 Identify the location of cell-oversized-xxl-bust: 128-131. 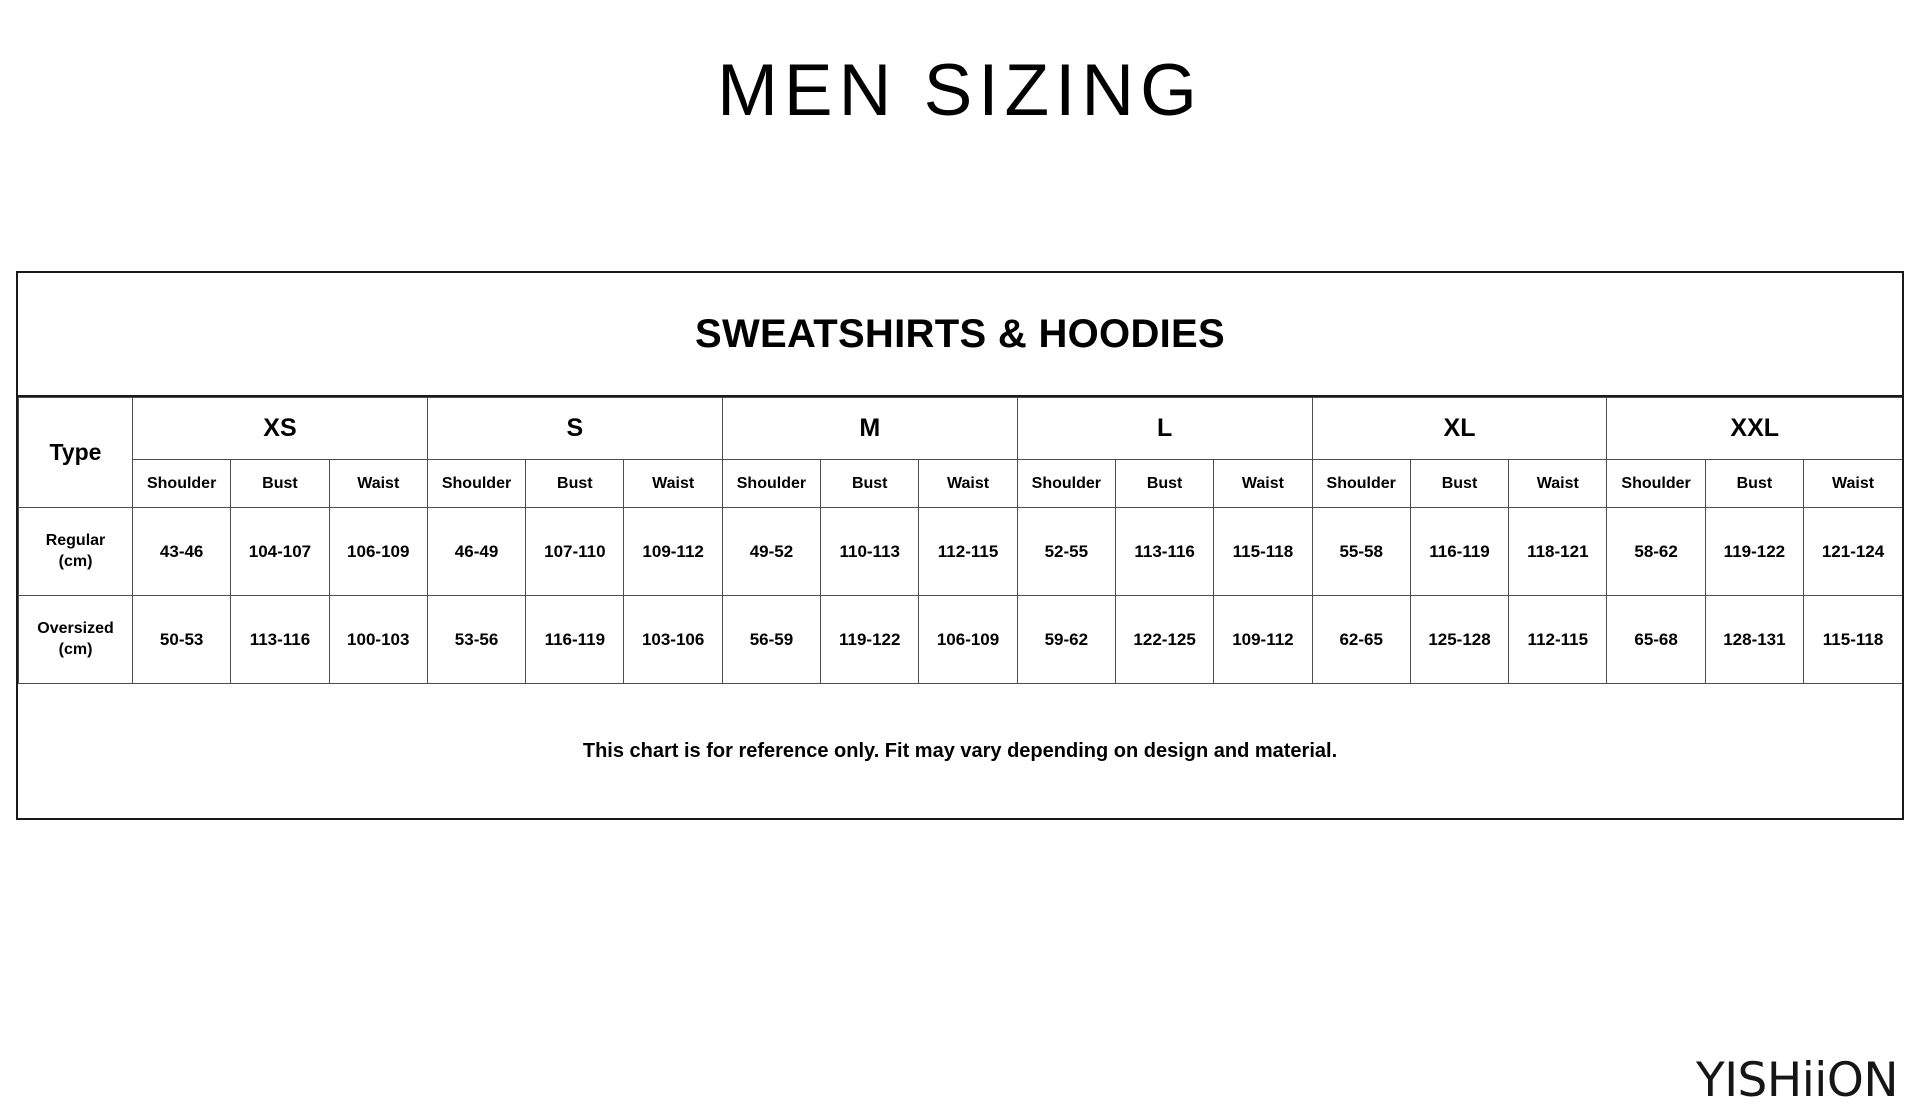
(1754, 639).